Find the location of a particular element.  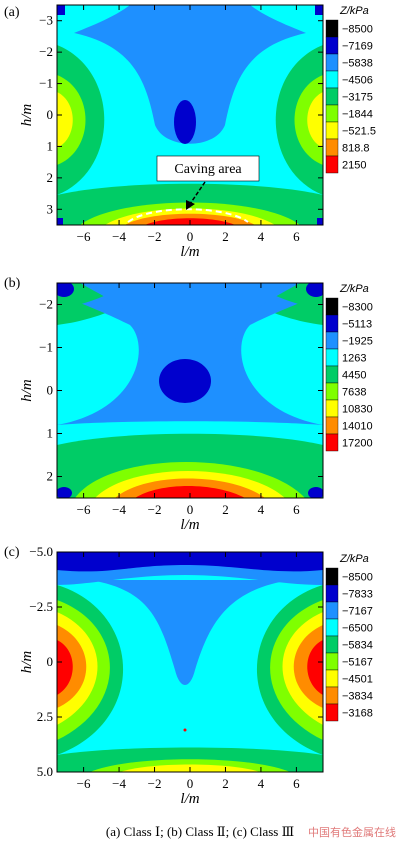

legend-label: −5167 is located at coordinates (357, 663).